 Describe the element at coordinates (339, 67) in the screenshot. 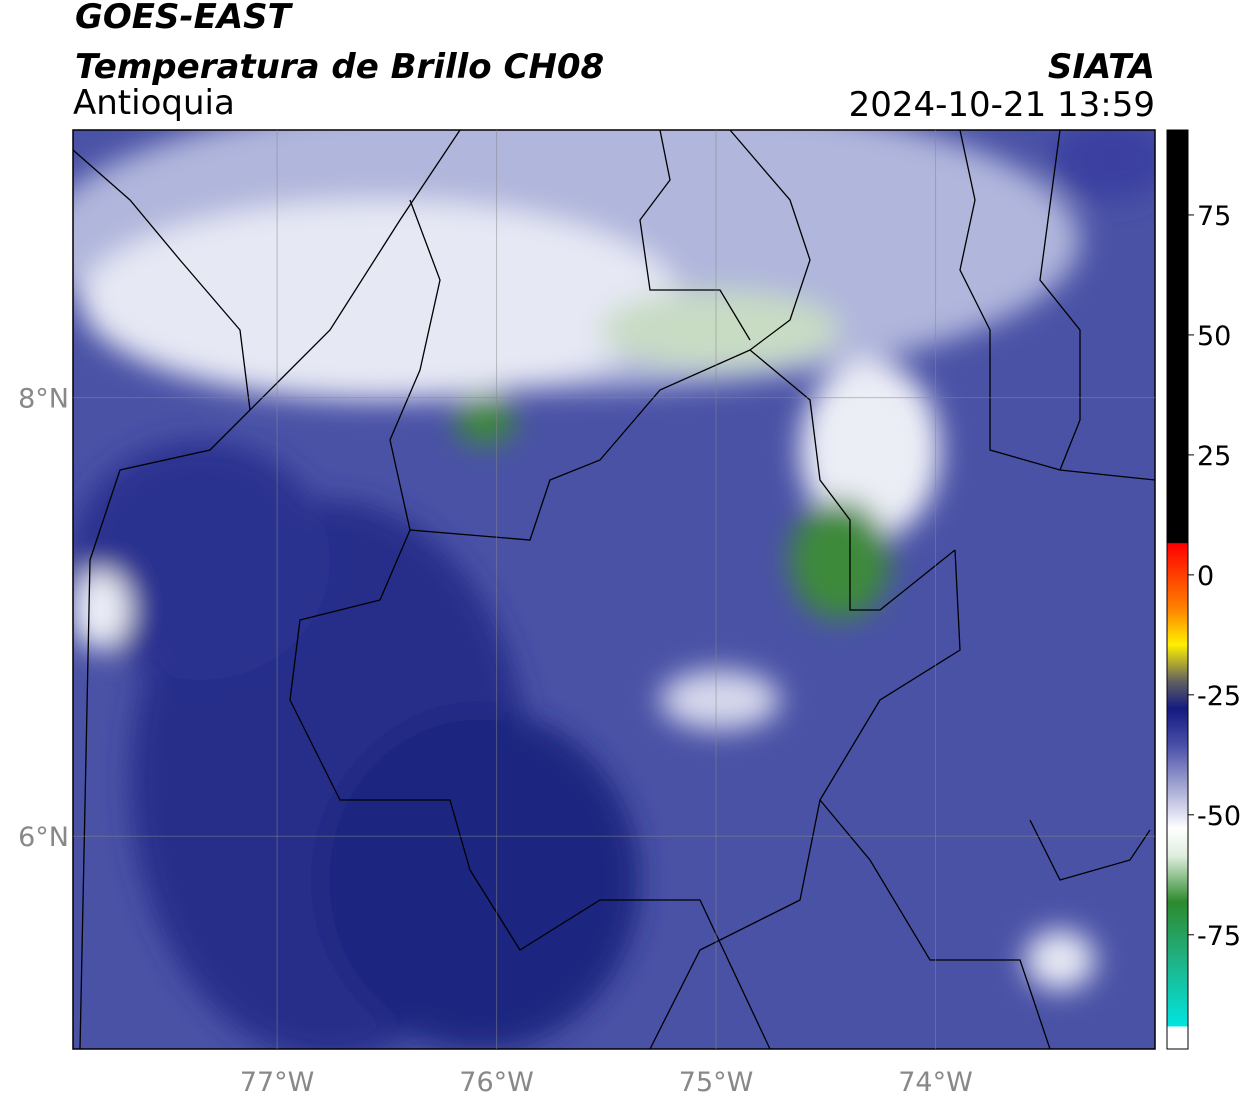

I see `subtitle: Temperatura de Brillo CH08` at that location.